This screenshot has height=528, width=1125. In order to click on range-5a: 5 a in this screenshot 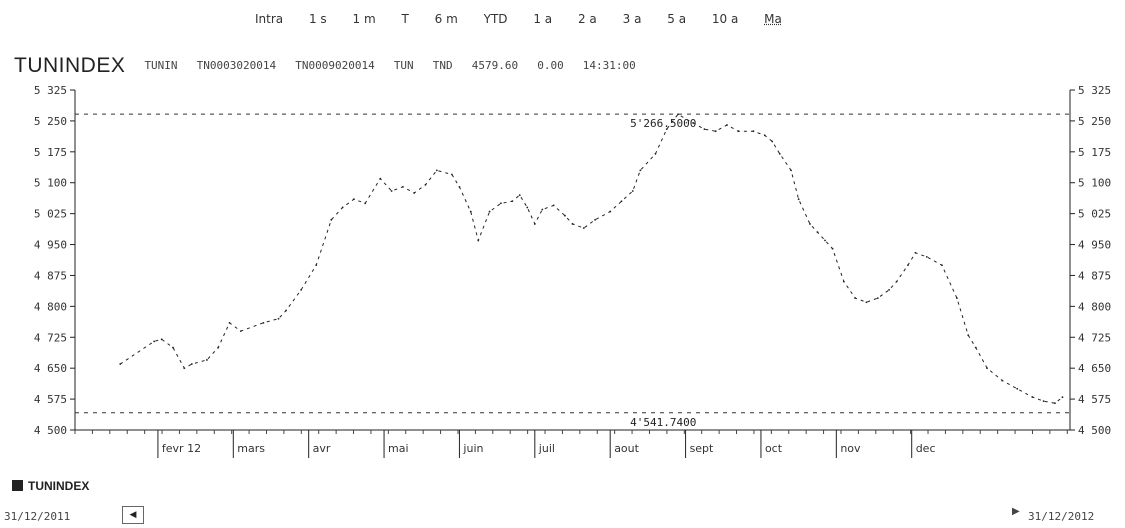, I will do `click(677, 19)`.